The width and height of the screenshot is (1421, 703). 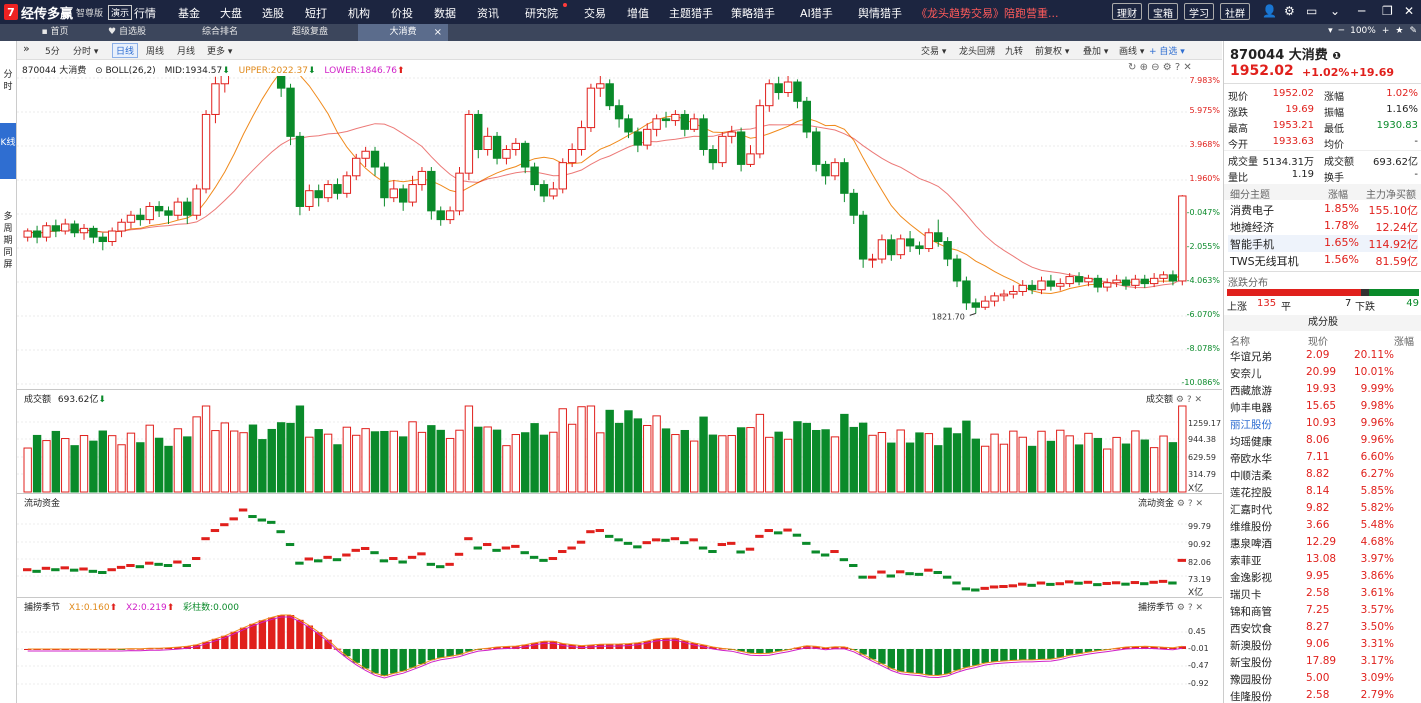 I want to click on expand-icon: », so click(x=26, y=48).